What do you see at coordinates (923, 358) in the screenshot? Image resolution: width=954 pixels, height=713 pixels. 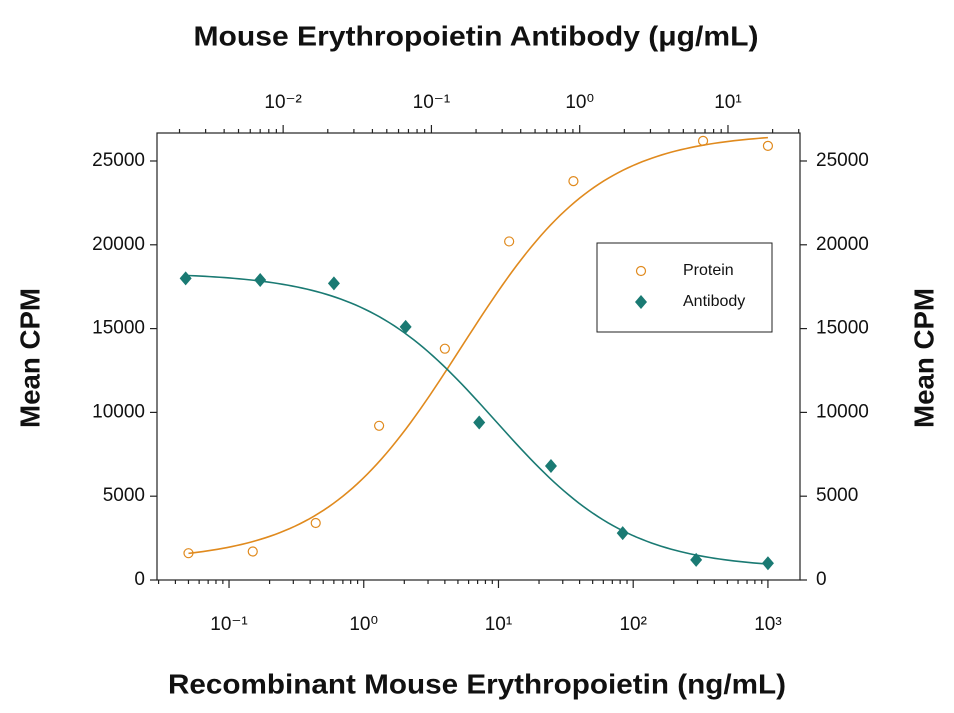 I see `y2-axis-title: Mean CPM` at bounding box center [923, 358].